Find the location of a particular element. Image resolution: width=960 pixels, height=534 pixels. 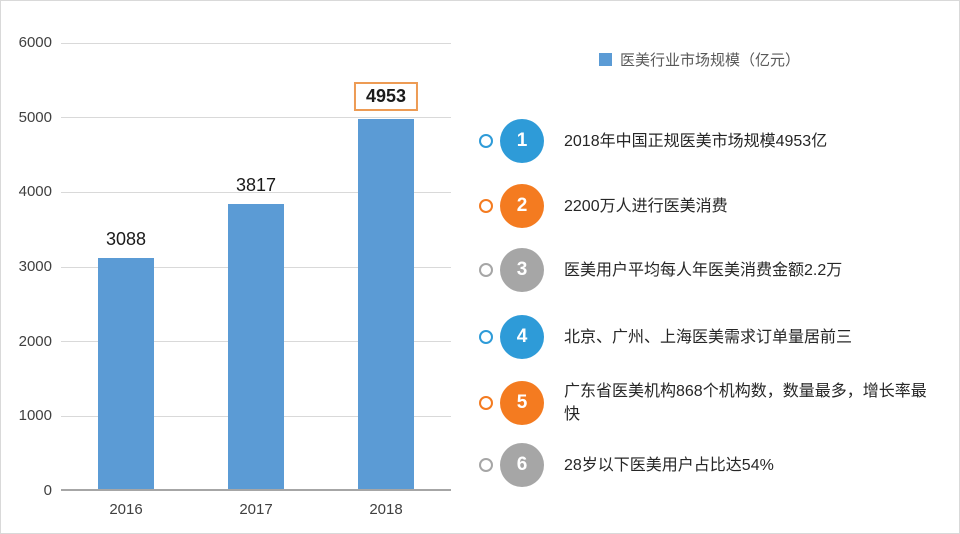

fact-item-4: 4 北京、广州、上海医美需求订单量居前三 is located at coordinates (665, 337).